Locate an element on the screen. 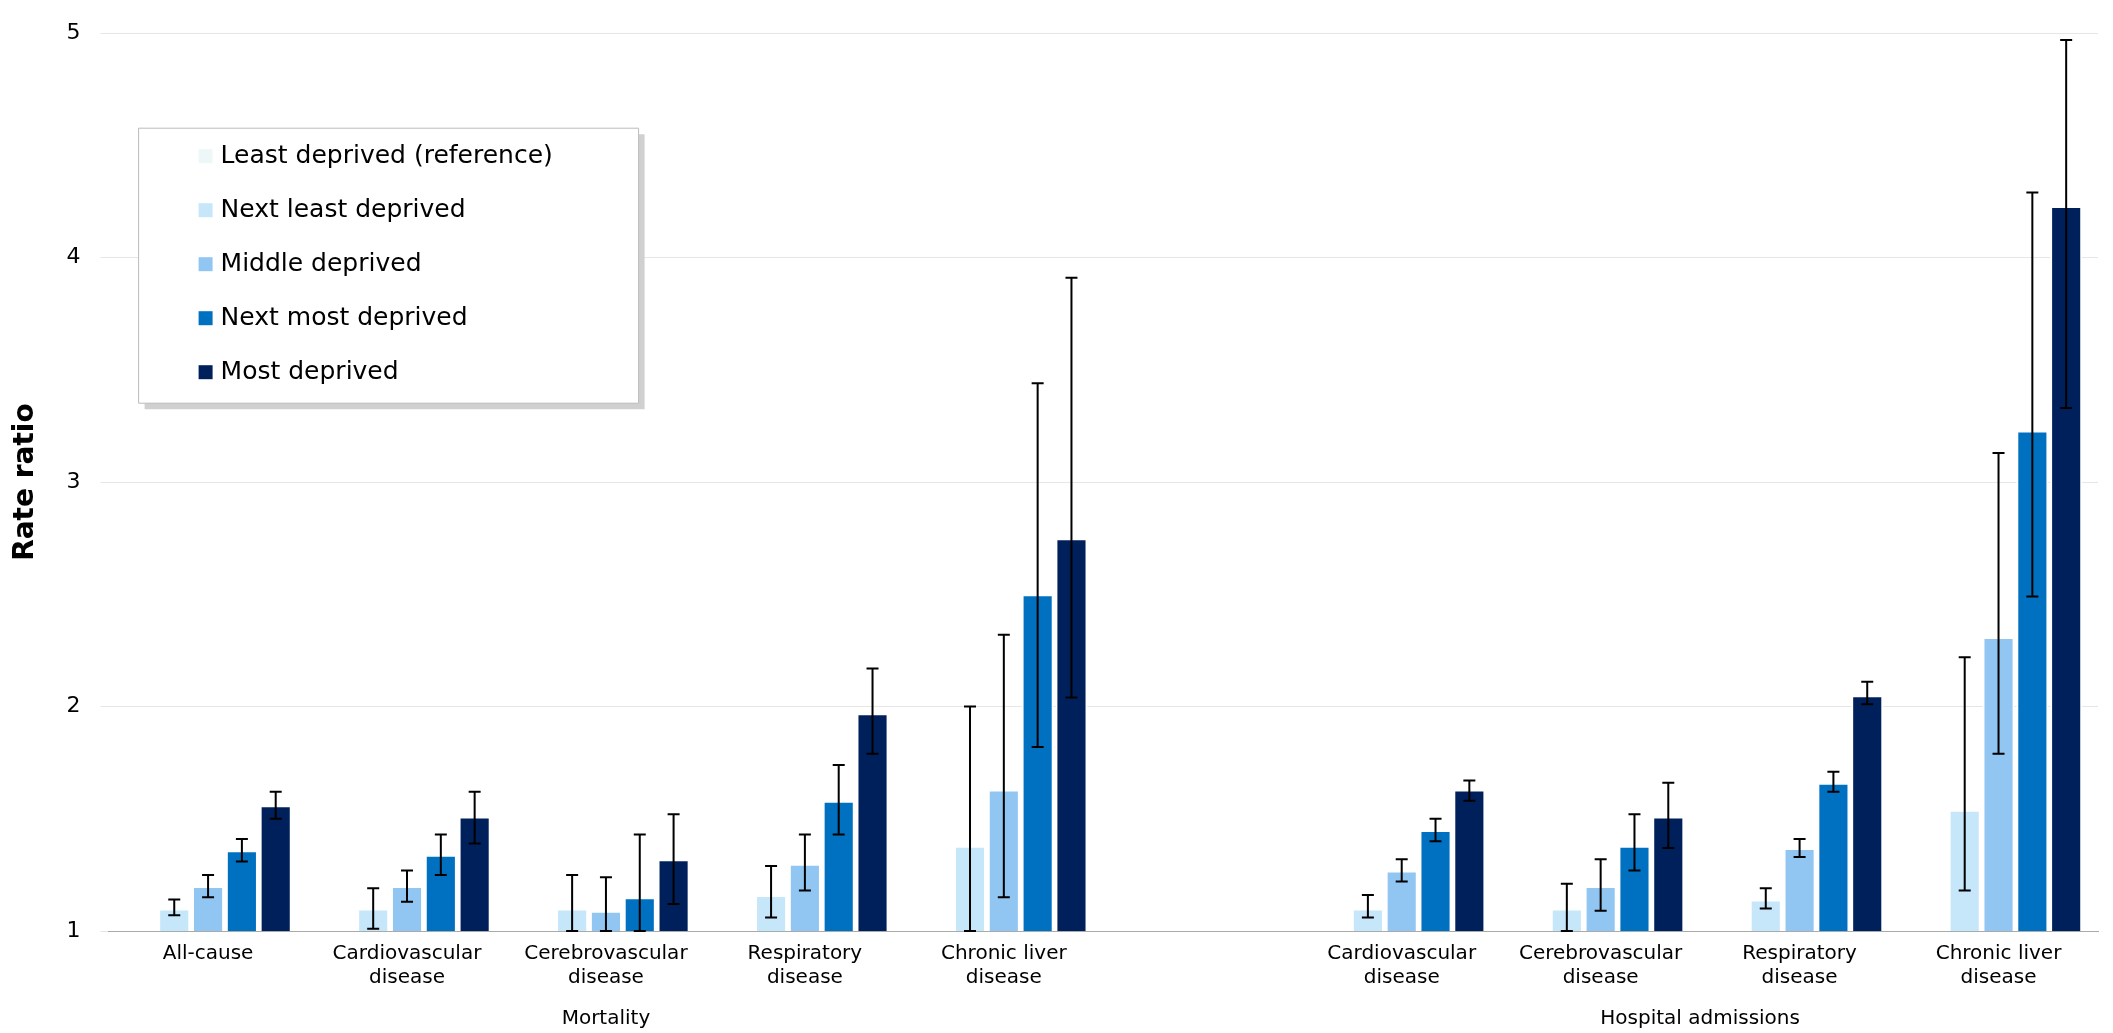 This screenshot has width=2113, height=1033. text: Hospital admissions is located at coordinates (1700, 1017).